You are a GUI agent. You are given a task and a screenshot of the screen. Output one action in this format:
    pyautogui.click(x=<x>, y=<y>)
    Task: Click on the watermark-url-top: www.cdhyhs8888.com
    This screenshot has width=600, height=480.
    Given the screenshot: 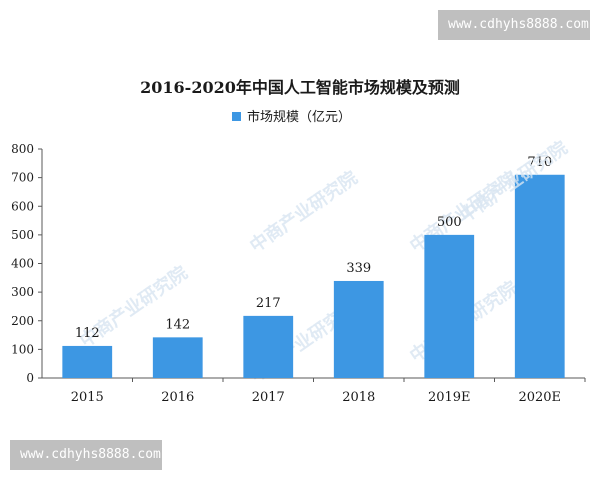 What is the action you would take?
    pyautogui.click(x=514, y=25)
    